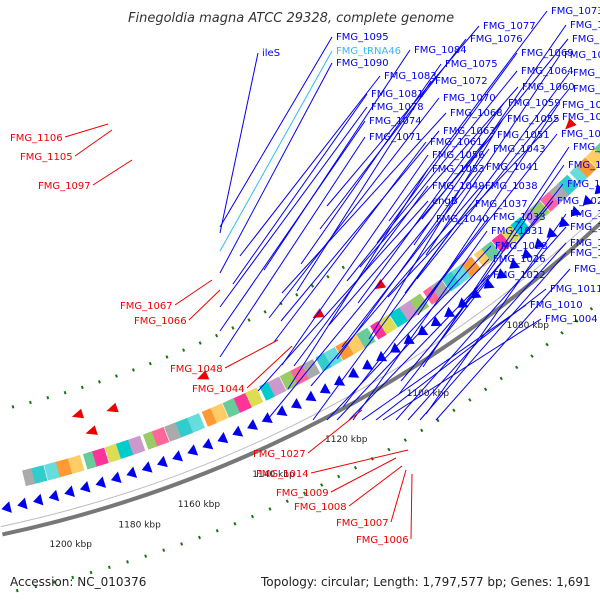 The height and width of the screenshot is (600, 600). What do you see at coordinates (368, 51) in the screenshot?
I see `forward-gene-label: FMG_tRNA46` at bounding box center [368, 51].